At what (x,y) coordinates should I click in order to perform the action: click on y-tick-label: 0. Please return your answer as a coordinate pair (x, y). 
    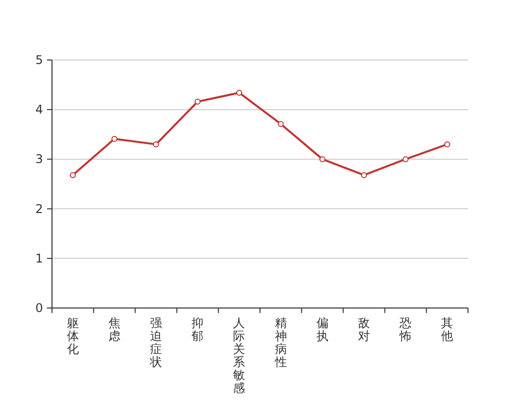
    Looking at the image, I should click on (39, 308).